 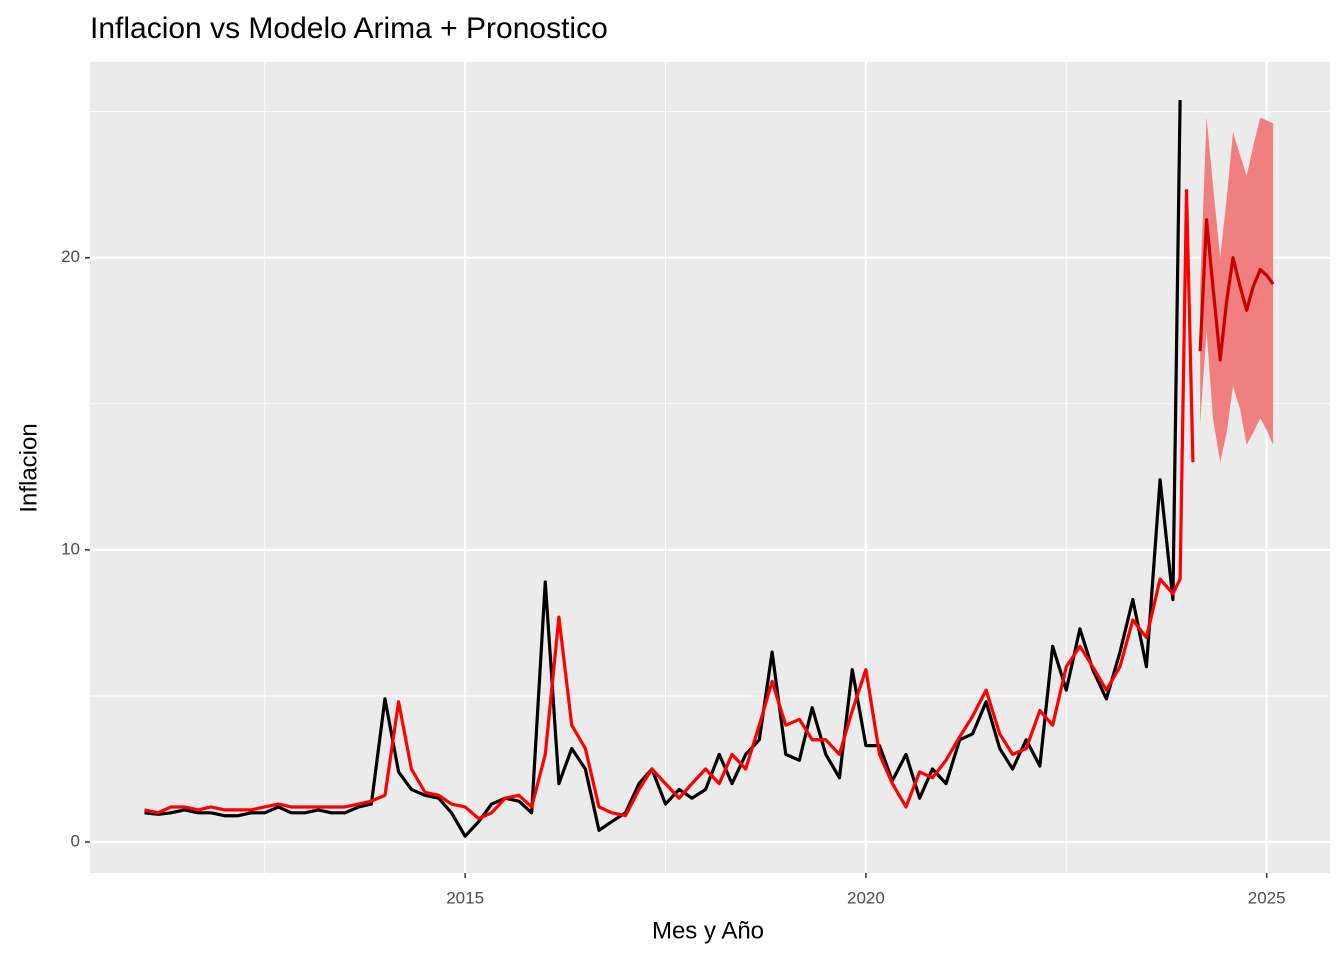 What do you see at coordinates (349, 28) in the screenshot?
I see `chart-title: Inflacion vs Modelo Arima + Pronostico` at bounding box center [349, 28].